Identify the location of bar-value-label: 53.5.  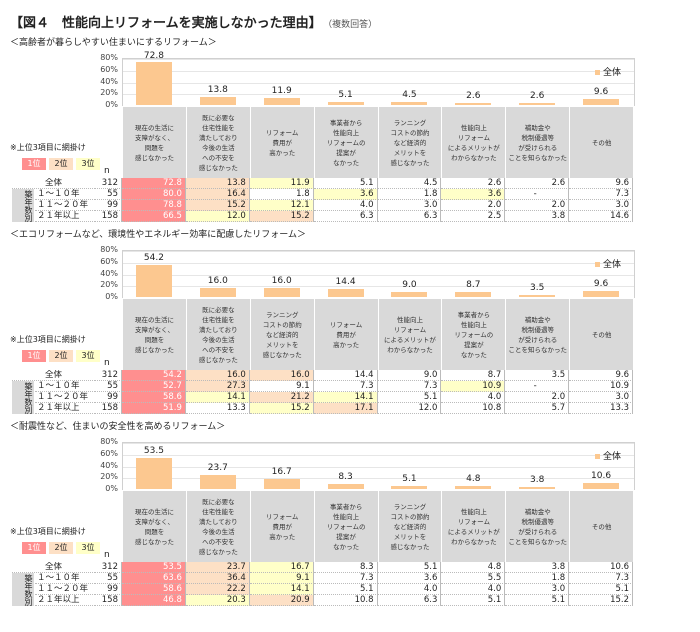
(153, 450).